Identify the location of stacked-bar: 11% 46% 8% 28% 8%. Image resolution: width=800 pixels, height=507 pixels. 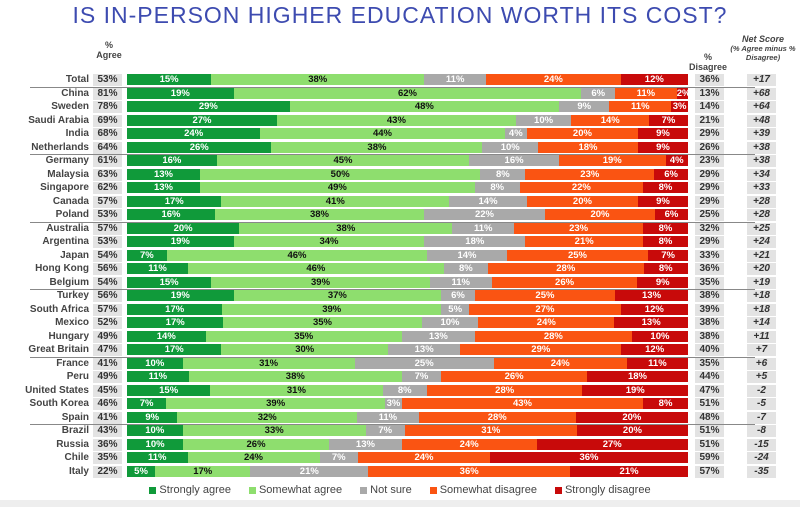
(407, 268).